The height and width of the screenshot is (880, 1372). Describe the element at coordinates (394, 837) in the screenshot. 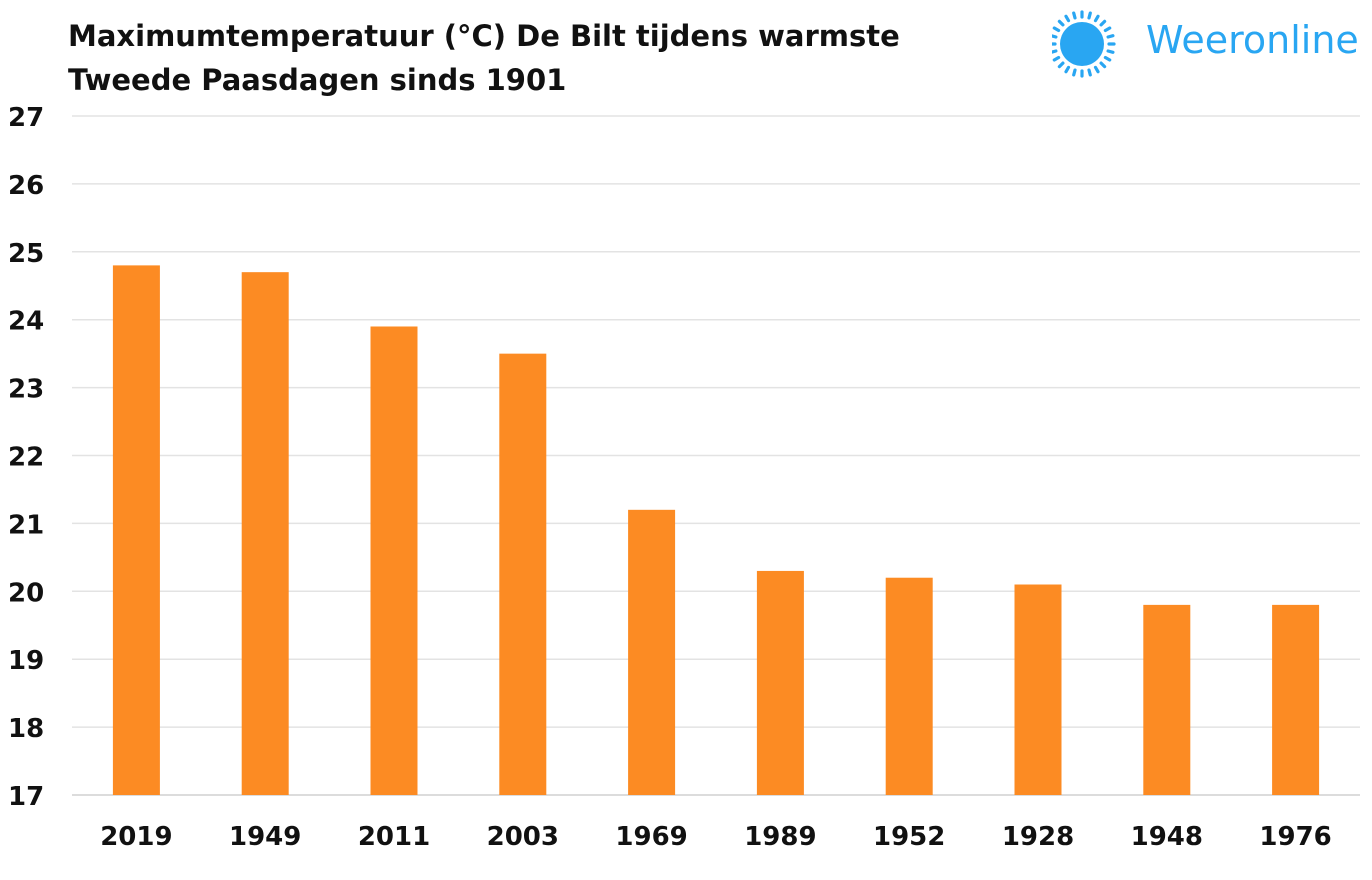

I see `x-tick-label: 2011` at that location.